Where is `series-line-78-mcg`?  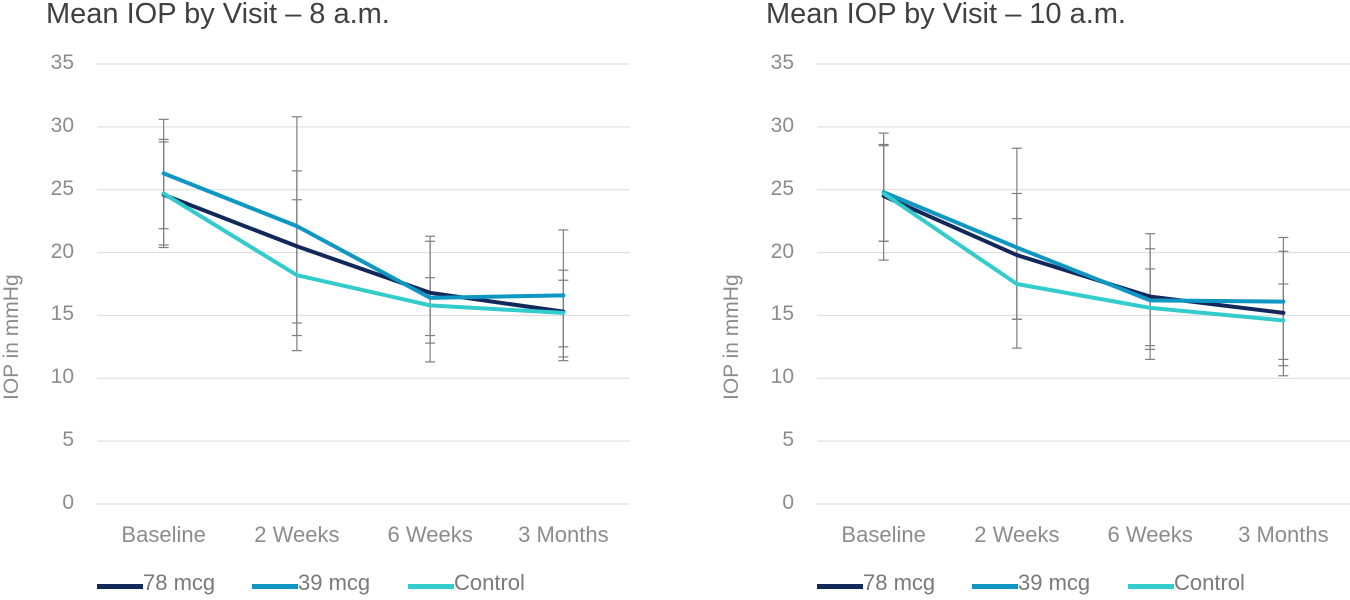
series-line-78-mcg is located at coordinates (363, 253).